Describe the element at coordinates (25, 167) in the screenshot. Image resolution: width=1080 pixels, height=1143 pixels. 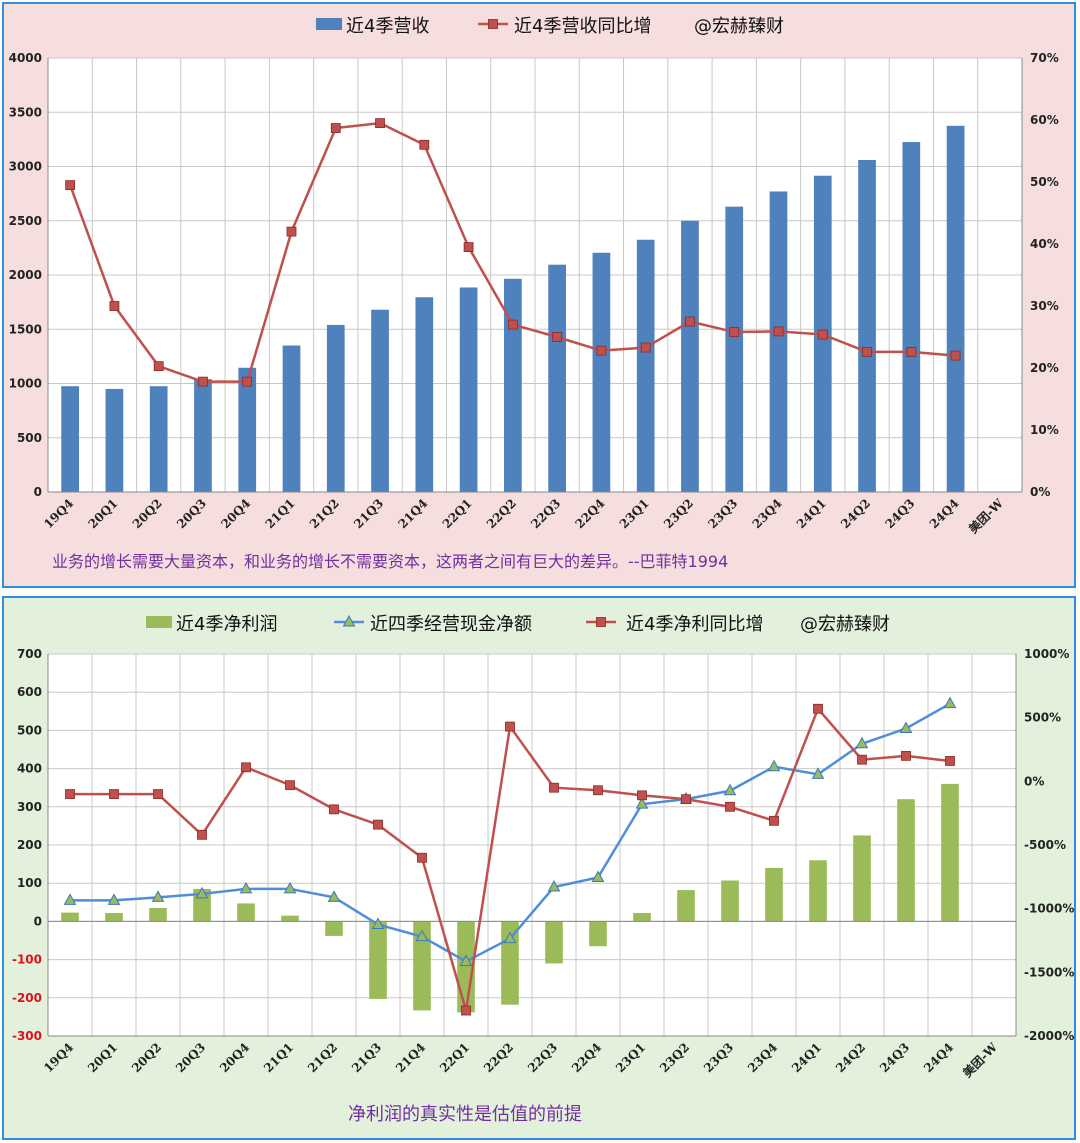
I see `left-tick-label: 3000` at that location.